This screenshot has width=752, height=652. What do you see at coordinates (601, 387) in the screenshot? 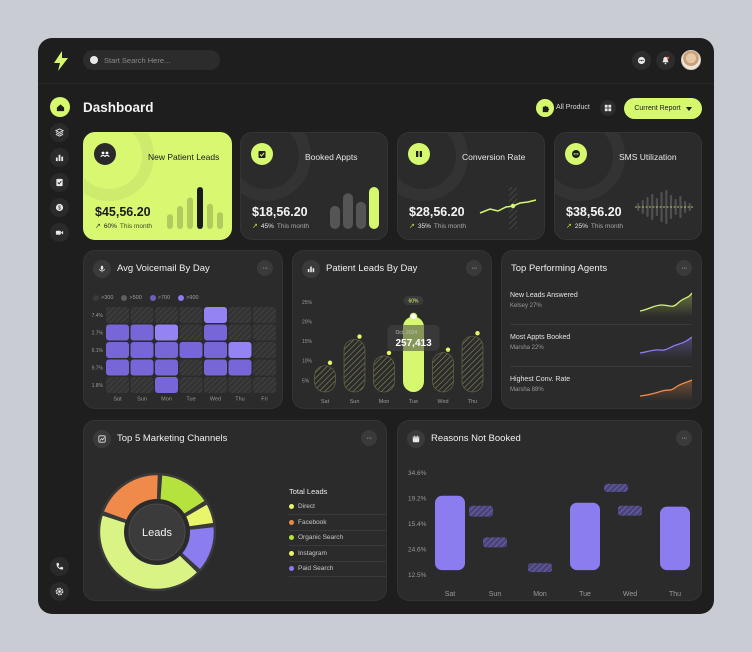
I see `agent-row: Highest Conv. Rate Marsha 88%` at bounding box center [601, 387].